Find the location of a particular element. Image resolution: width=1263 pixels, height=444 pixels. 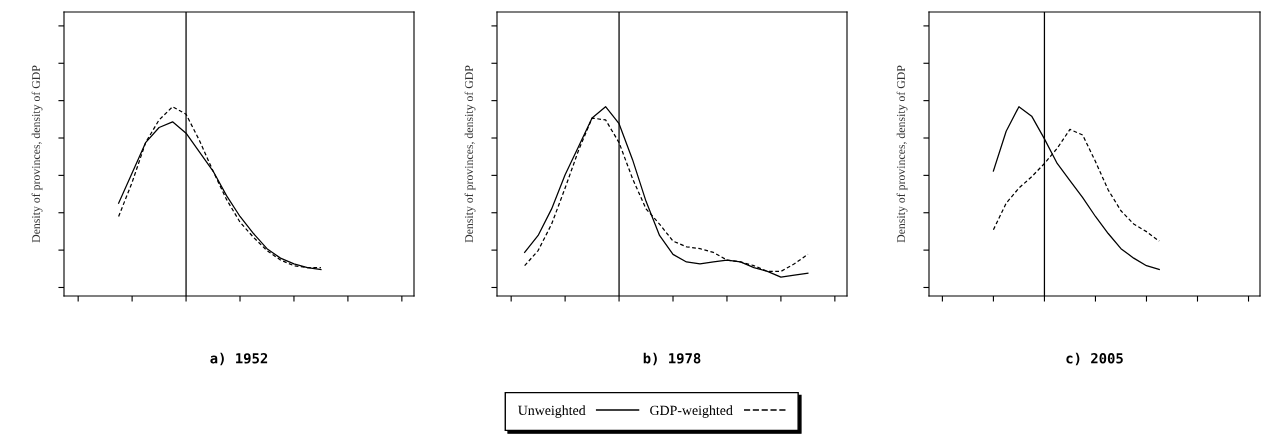

legend-label: Unweighted is located at coordinates (552, 411).